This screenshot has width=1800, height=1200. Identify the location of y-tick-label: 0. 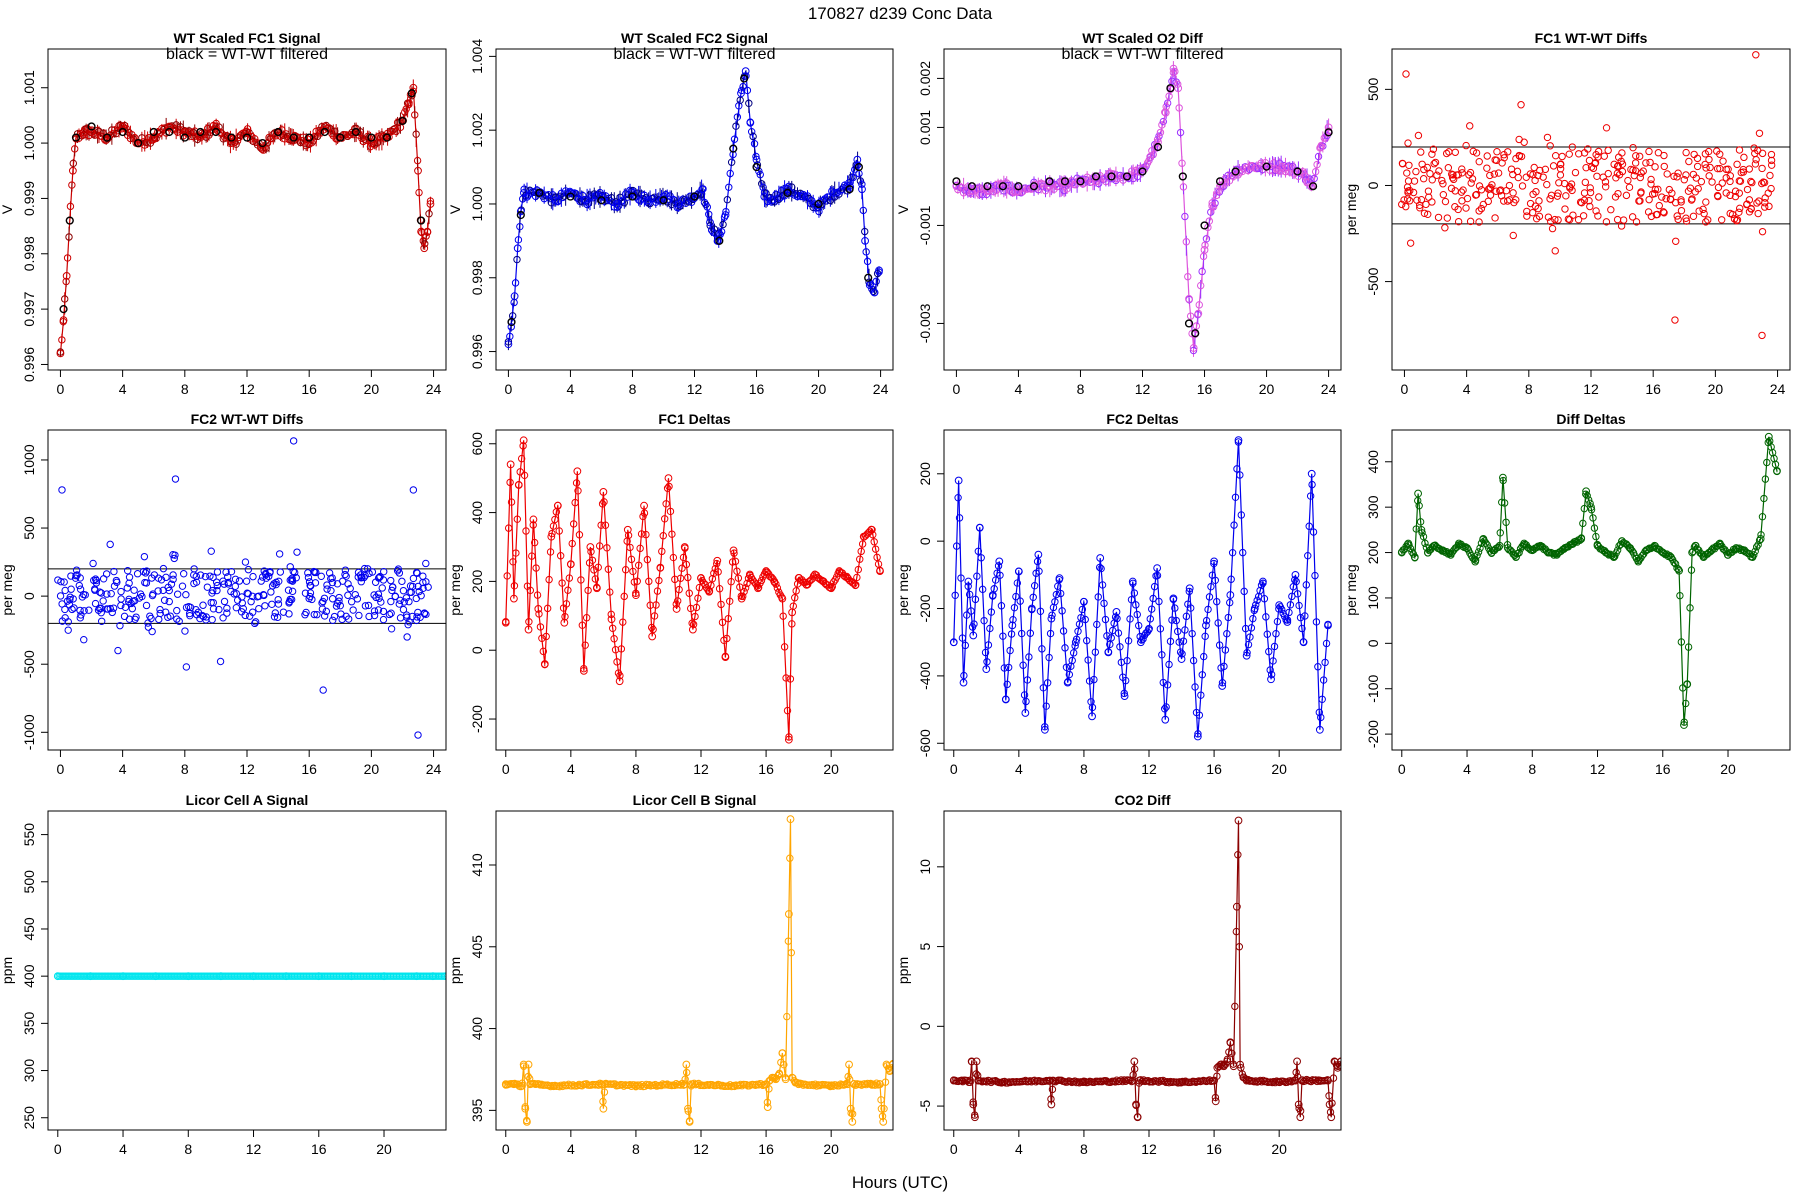
(477, 650).